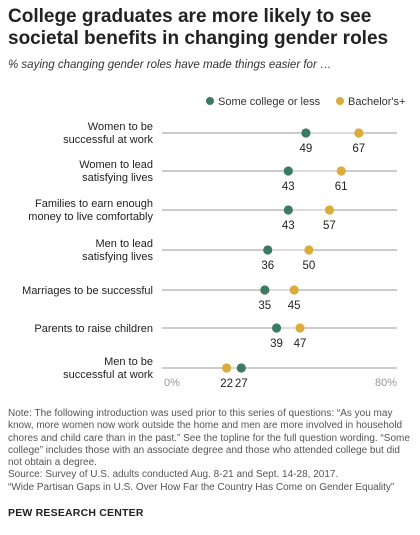  I want to click on category-label-line: Women to be, so click(120, 127).